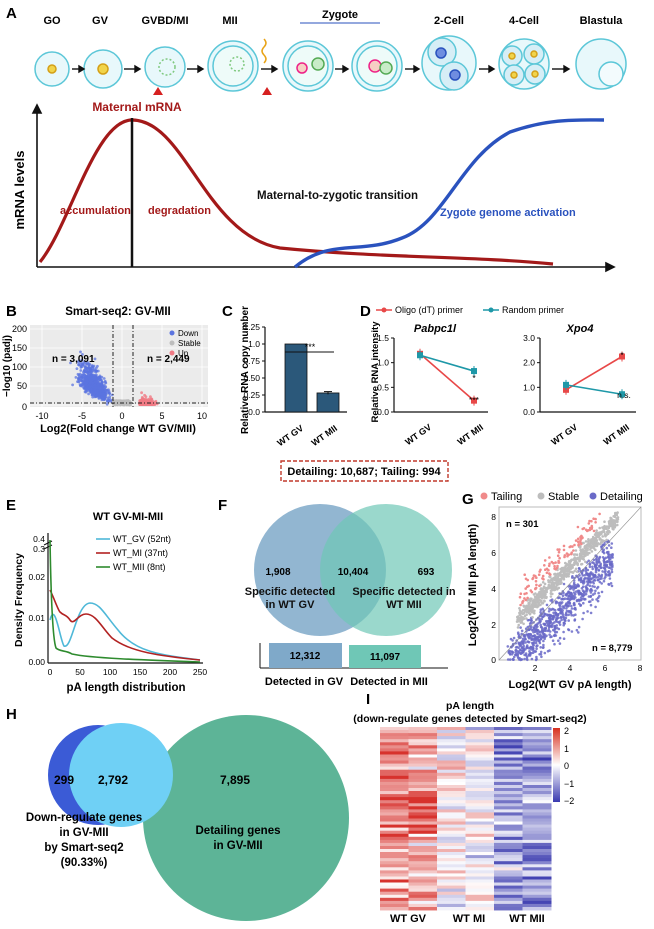 The width and height of the screenshot is (654, 929). Describe the element at coordinates (469, 919) in the screenshot. I see `i-col-mi: WT MI` at that location.